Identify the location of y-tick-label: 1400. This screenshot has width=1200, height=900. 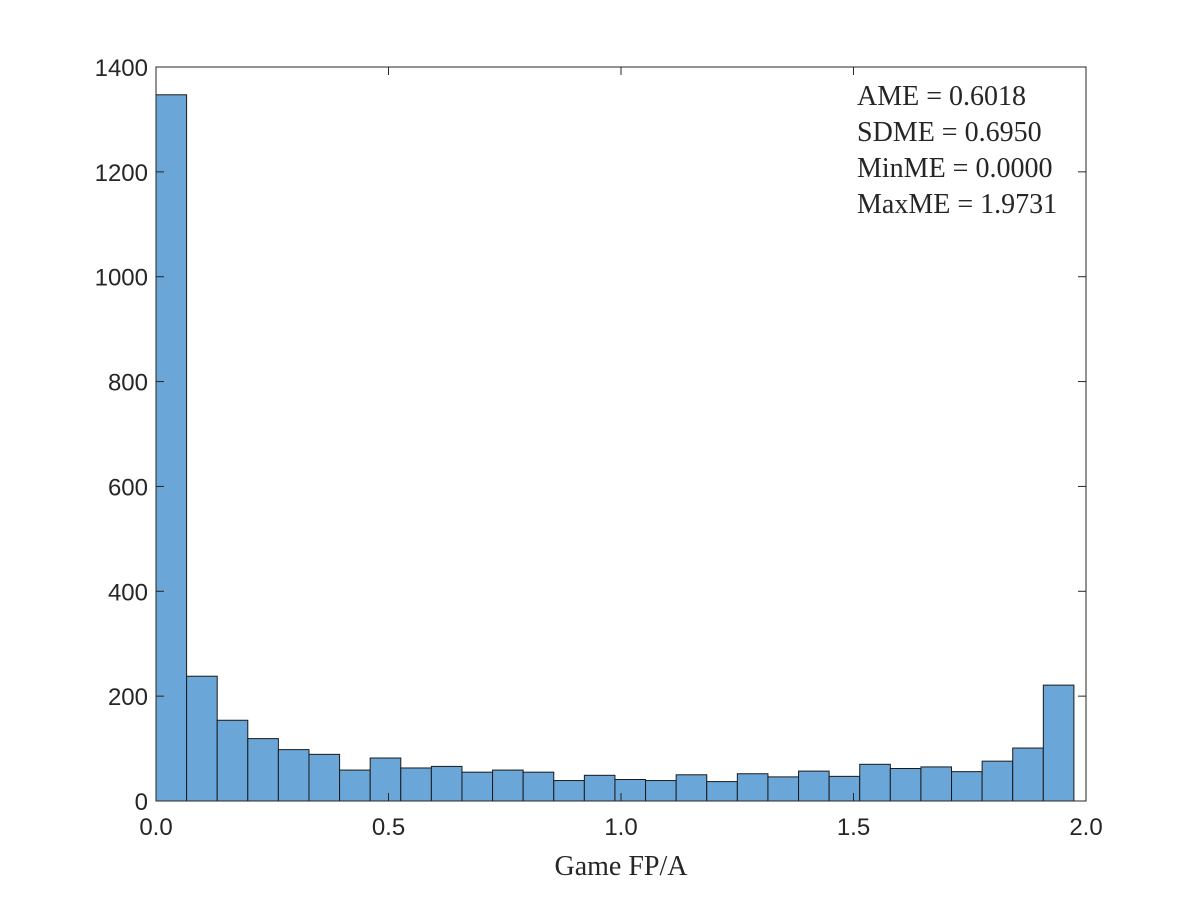
(121, 68).